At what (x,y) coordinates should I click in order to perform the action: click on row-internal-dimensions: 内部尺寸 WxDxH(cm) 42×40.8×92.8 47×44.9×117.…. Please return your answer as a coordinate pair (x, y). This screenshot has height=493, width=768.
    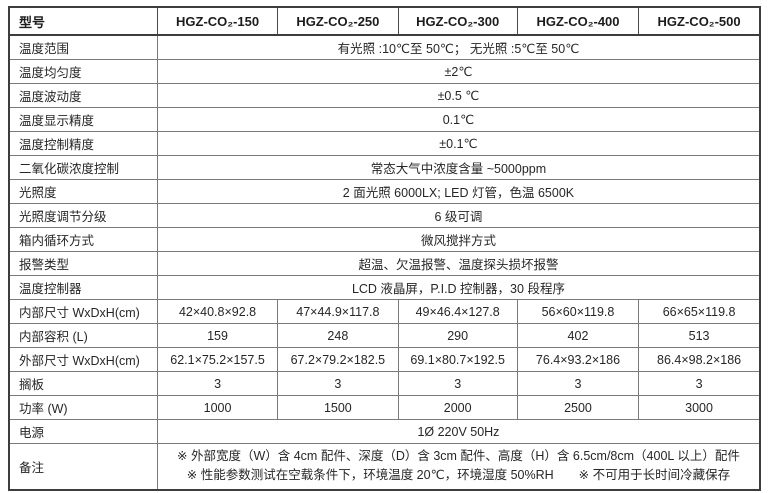
    Looking at the image, I should click on (384, 311).